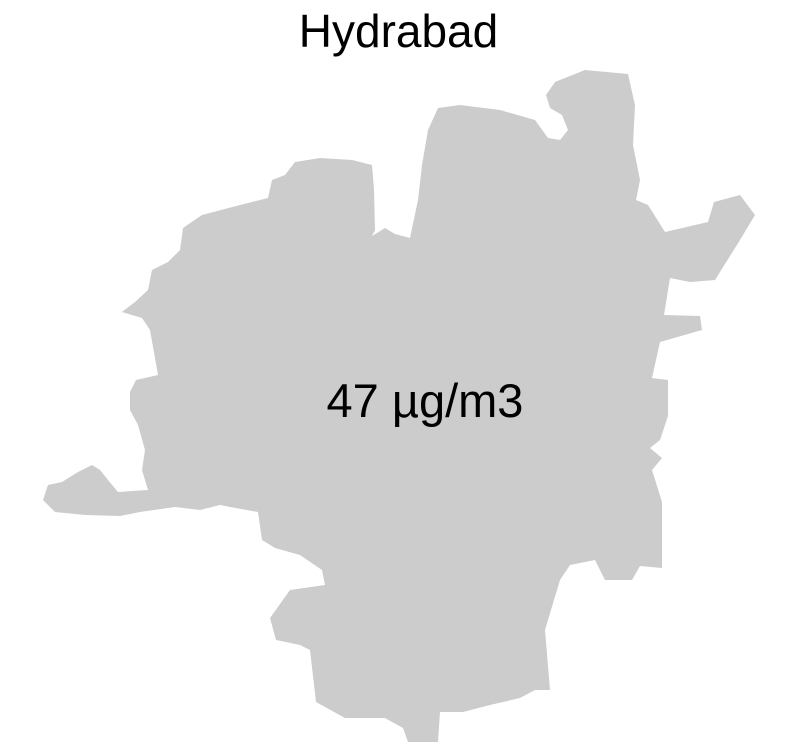 The image size is (797, 751). Describe the element at coordinates (425, 400) in the screenshot. I see `value-label: 47 µg/m3` at that location.